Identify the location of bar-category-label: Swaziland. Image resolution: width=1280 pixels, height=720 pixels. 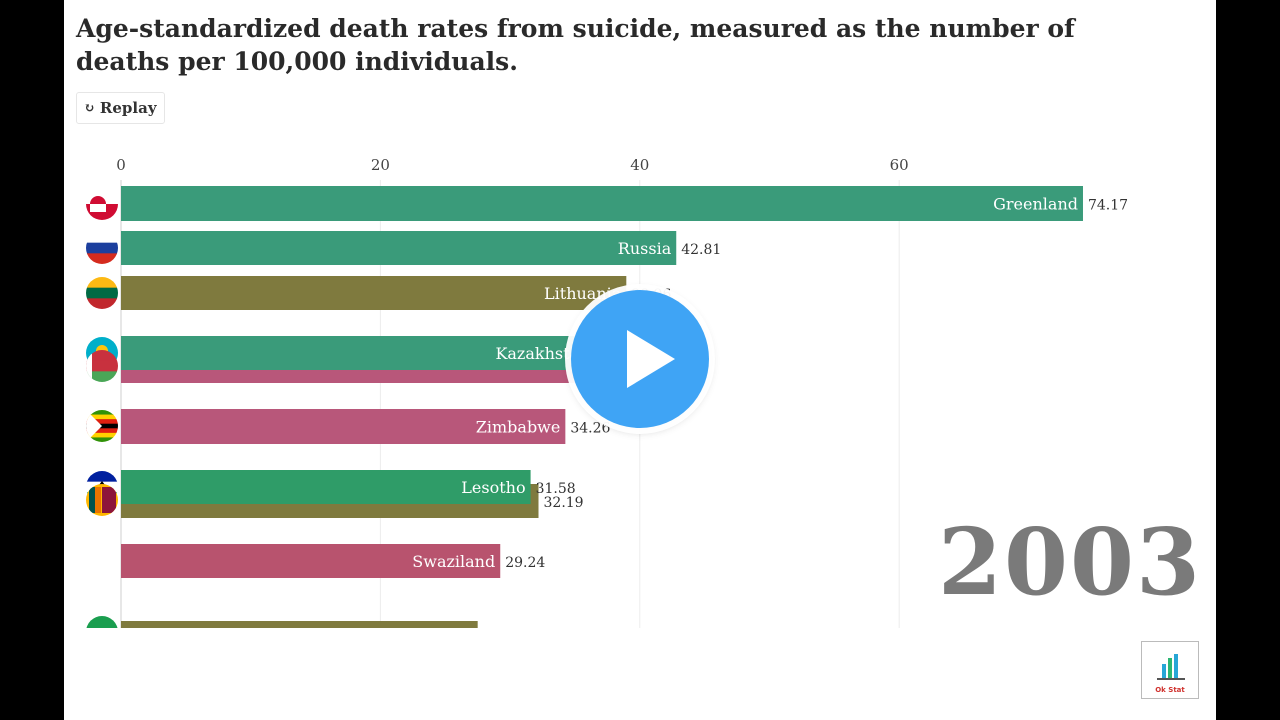
(453, 561).